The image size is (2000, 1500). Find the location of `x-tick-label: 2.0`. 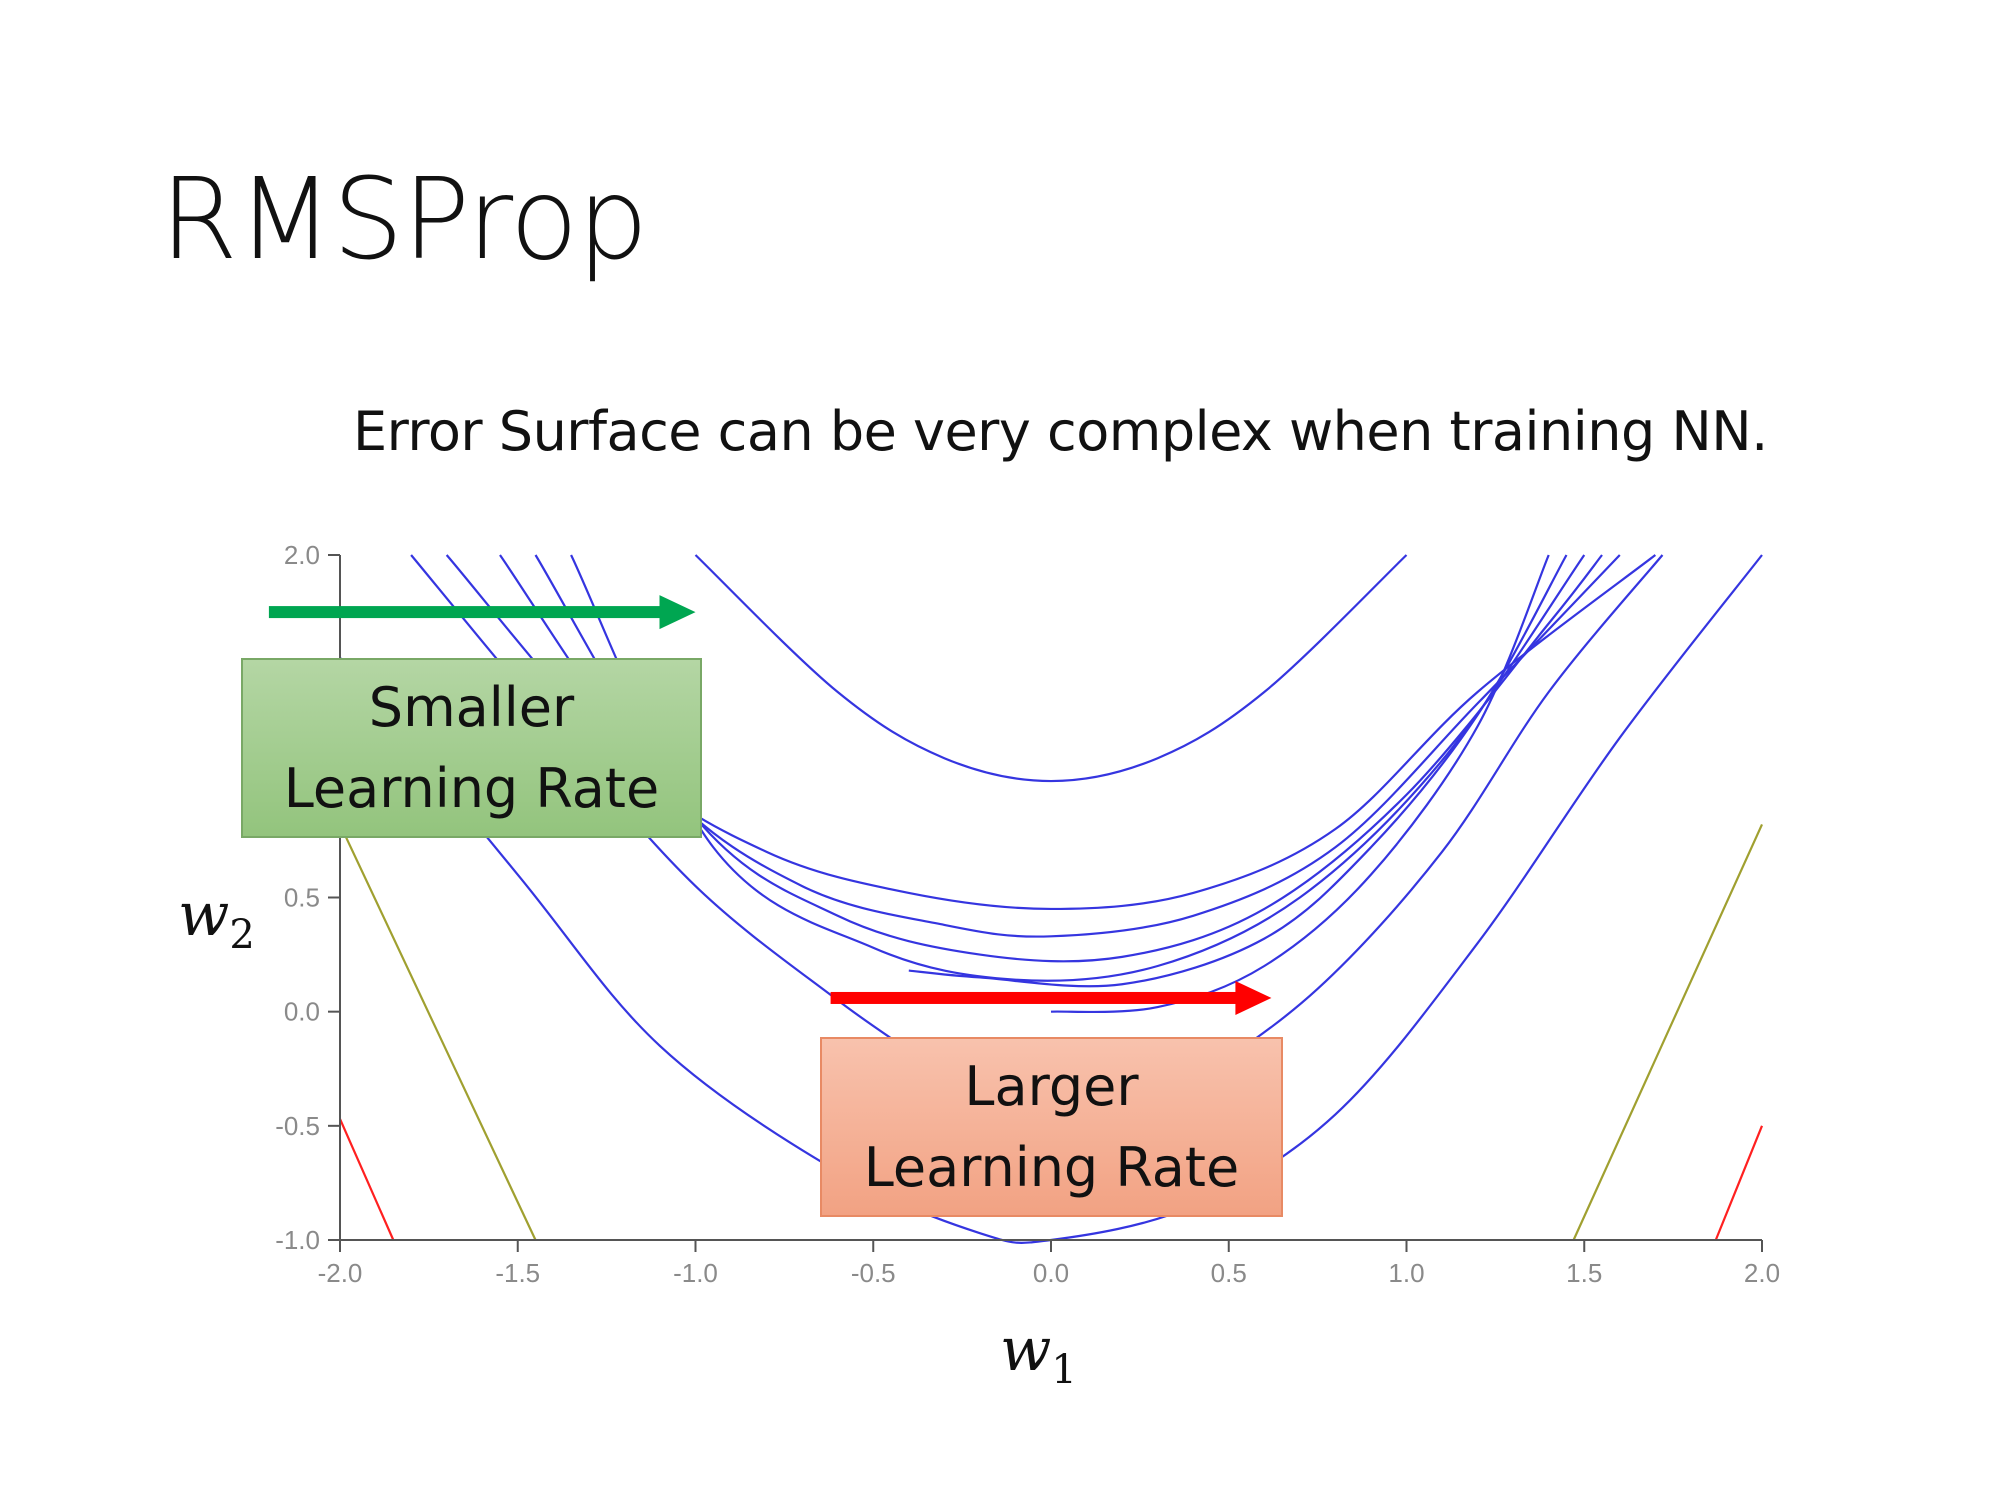

x-tick-label: 2.0 is located at coordinates (1762, 1273).